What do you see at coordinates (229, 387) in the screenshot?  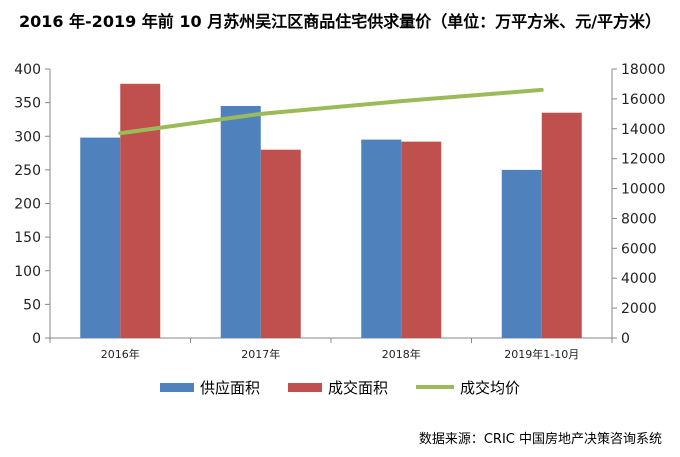 I see `legend-label-supply: 供应面积` at bounding box center [229, 387].